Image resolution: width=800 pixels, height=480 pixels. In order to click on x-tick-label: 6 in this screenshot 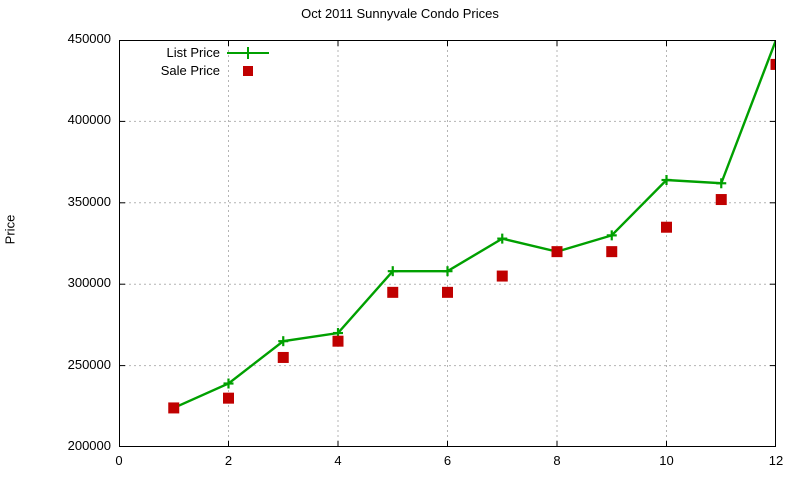, I will do `click(447, 460)`.